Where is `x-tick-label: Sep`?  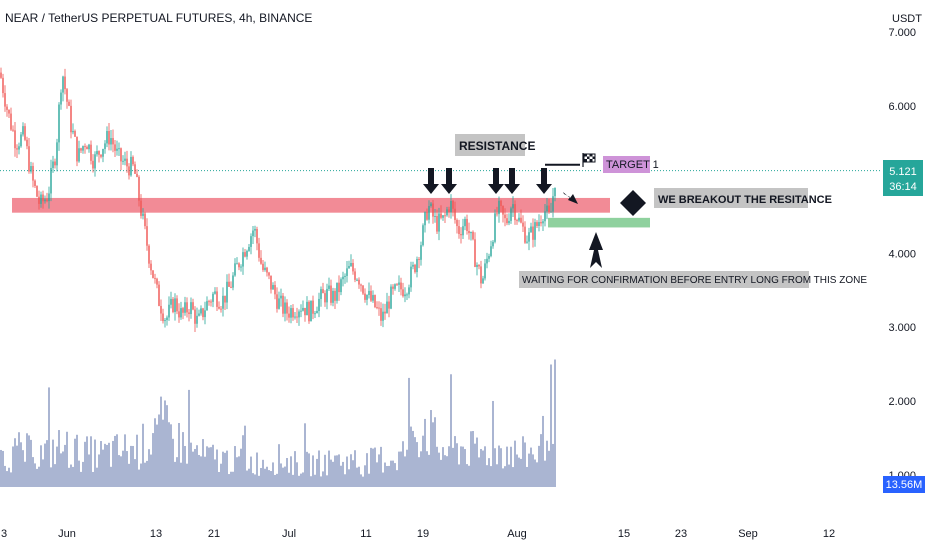
x-tick-label: Sep is located at coordinates (748, 534).